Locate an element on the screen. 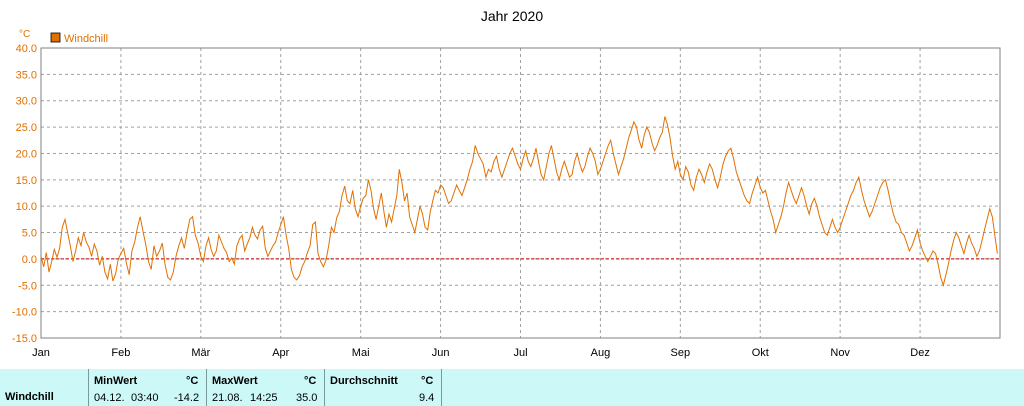 This screenshot has height=406, width=1024. max-date: 21.08. is located at coordinates (227, 398).